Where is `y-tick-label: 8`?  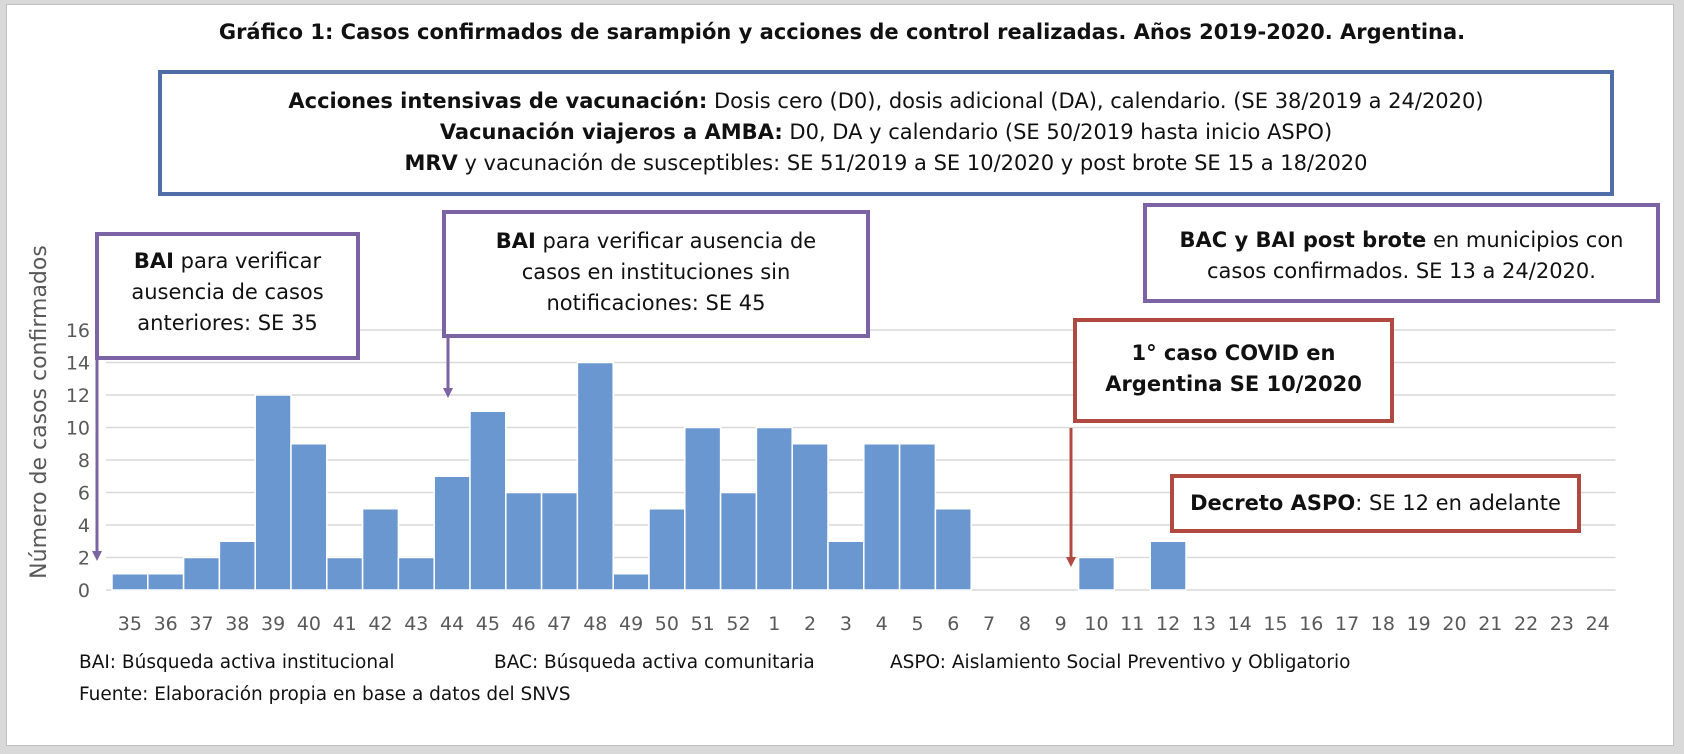 y-tick-label: 8 is located at coordinates (84, 461).